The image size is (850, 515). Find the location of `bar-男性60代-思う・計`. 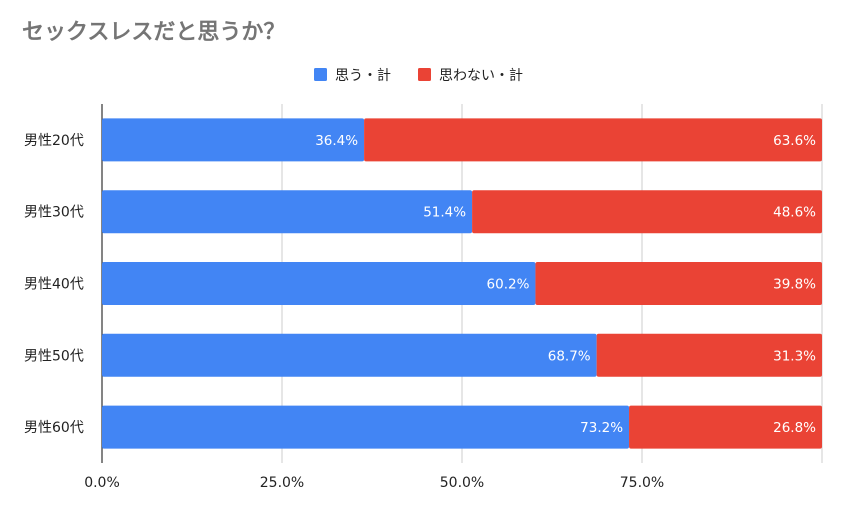

bar-男性60代-思う・計 is located at coordinates (366, 427).